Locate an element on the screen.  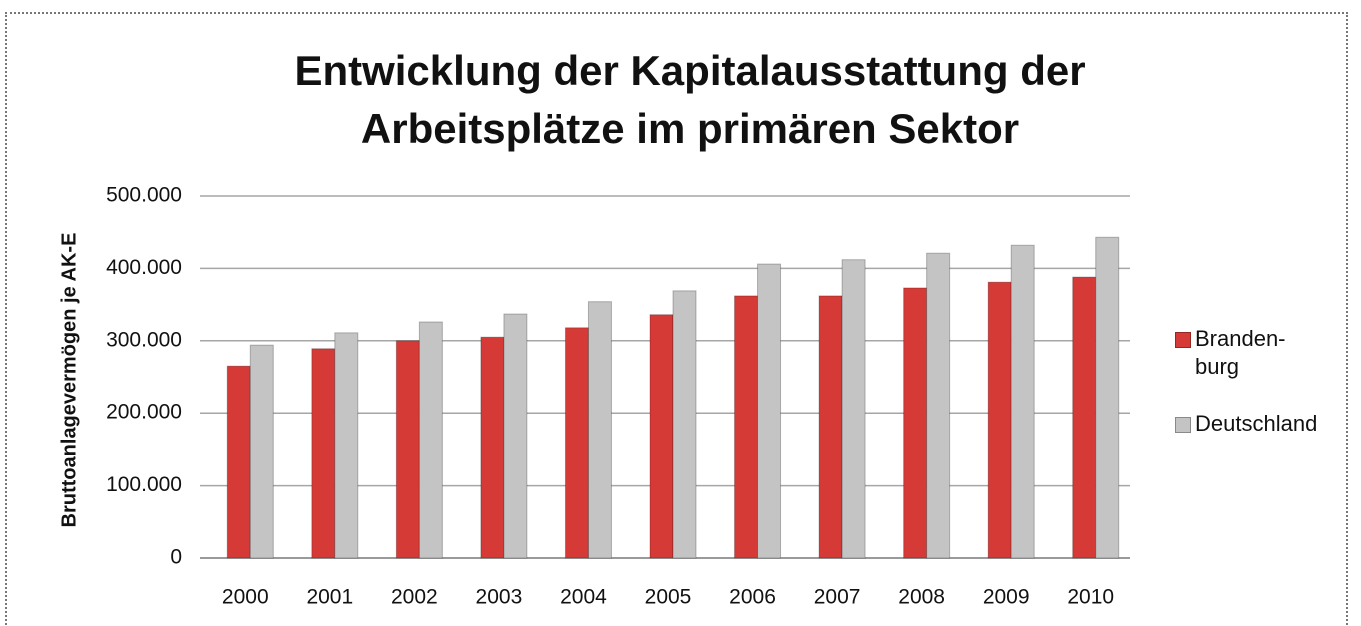
y-tick-label: 200.000 is located at coordinates (144, 412).